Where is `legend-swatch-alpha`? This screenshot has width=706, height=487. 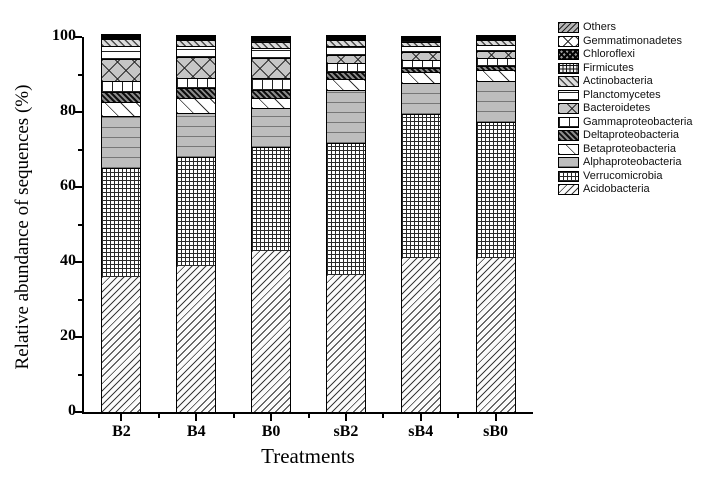
legend-swatch-alpha is located at coordinates (568, 163).